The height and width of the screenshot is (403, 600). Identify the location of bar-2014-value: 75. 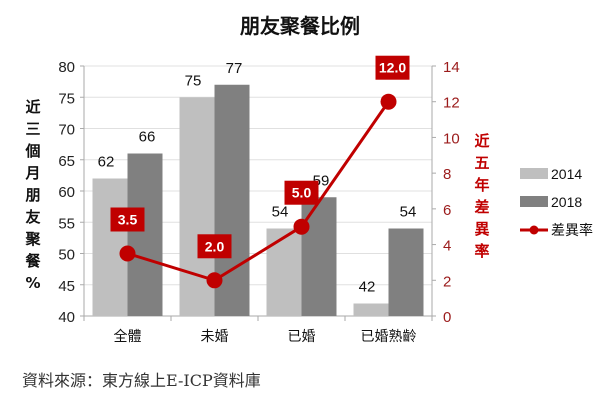
(193, 80).